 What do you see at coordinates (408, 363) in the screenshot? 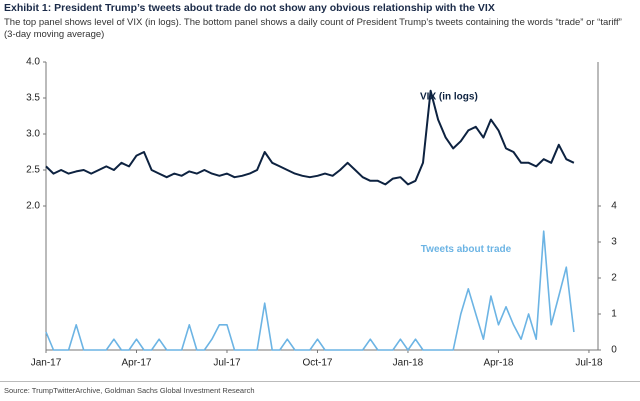
I see `x-tick-label: Jan-18` at bounding box center [408, 363].